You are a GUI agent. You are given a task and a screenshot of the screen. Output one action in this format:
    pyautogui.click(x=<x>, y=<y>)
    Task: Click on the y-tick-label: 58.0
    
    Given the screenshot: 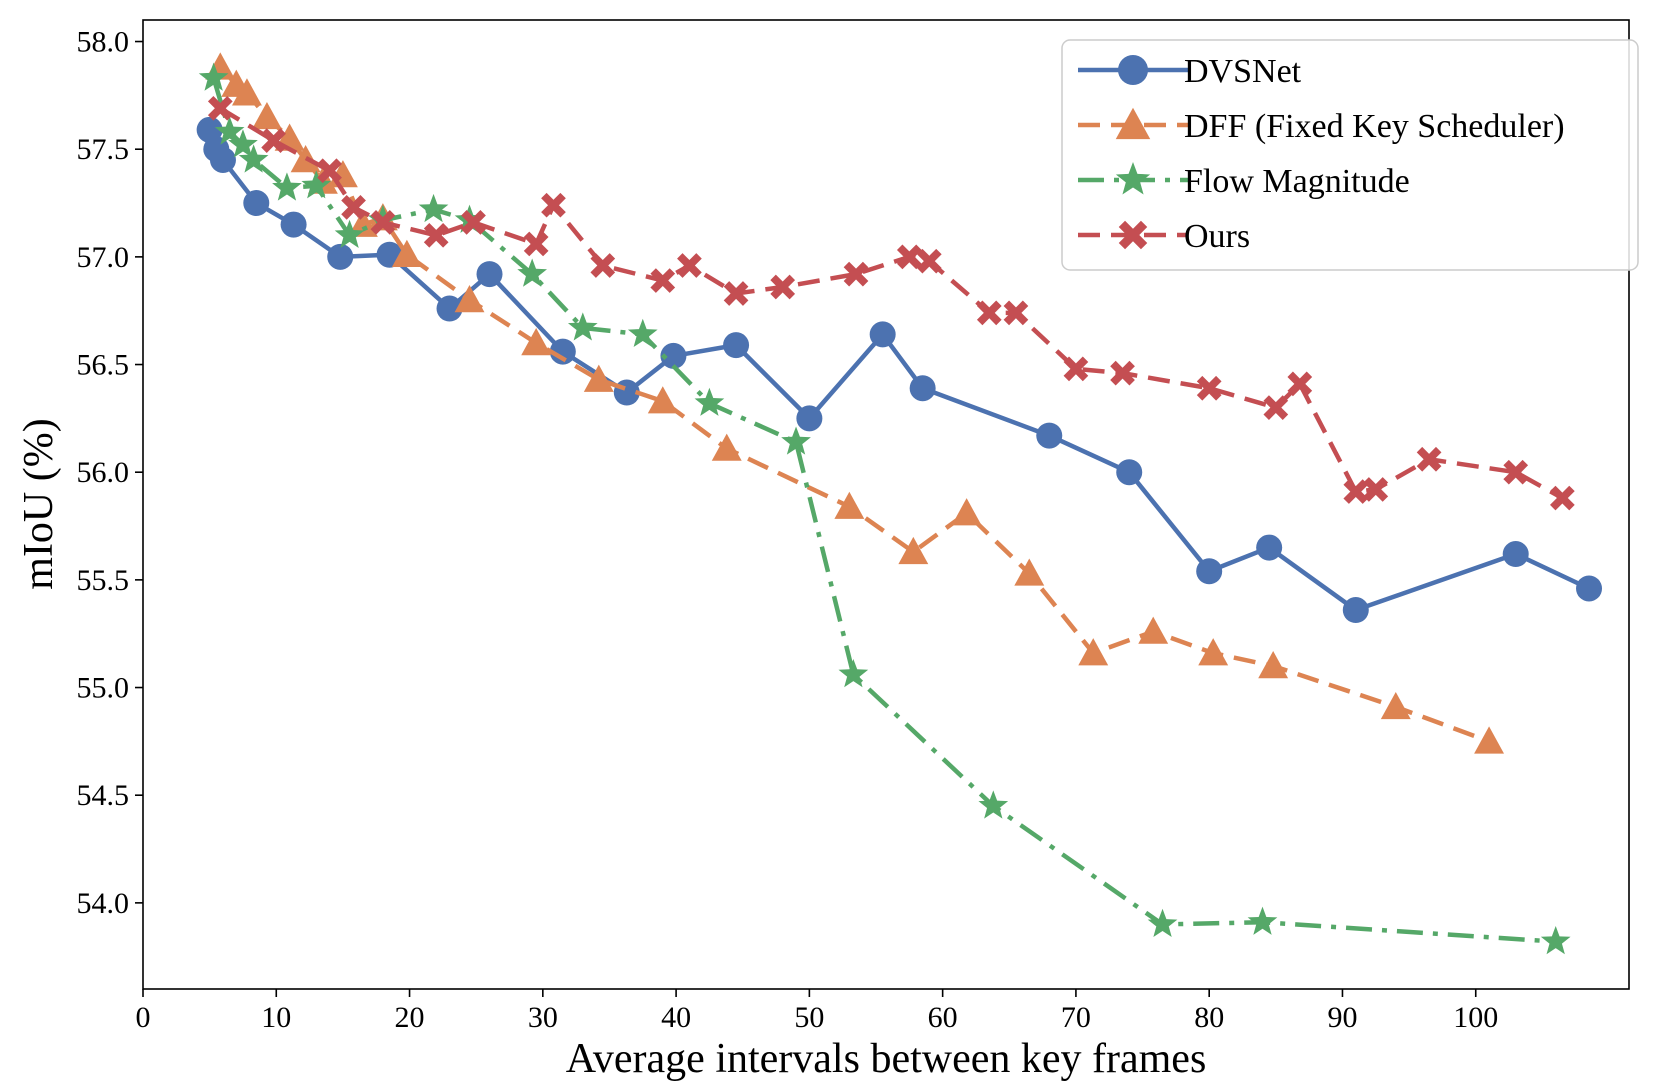 What is the action you would take?
    pyautogui.click(x=103, y=42)
    